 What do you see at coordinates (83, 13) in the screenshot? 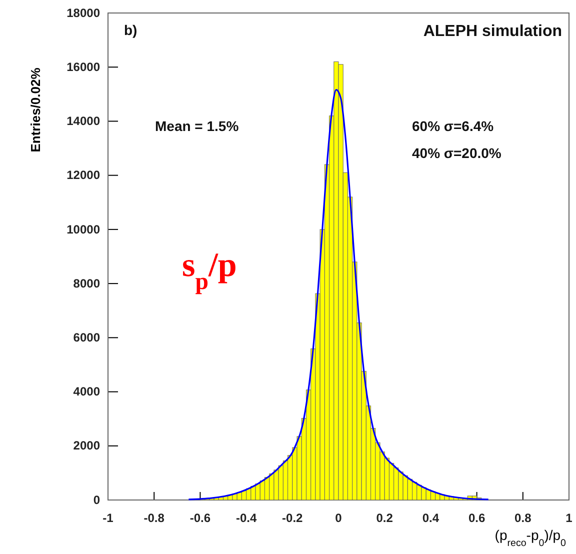
I see `y-tick-label: 18000` at bounding box center [83, 13].